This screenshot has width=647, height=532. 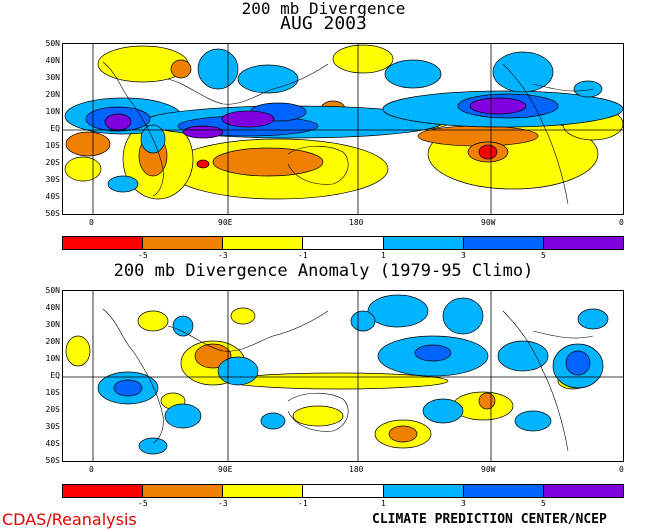 I want to click on data-source-credit: CDAS/Reanalysis, so click(x=69, y=519).